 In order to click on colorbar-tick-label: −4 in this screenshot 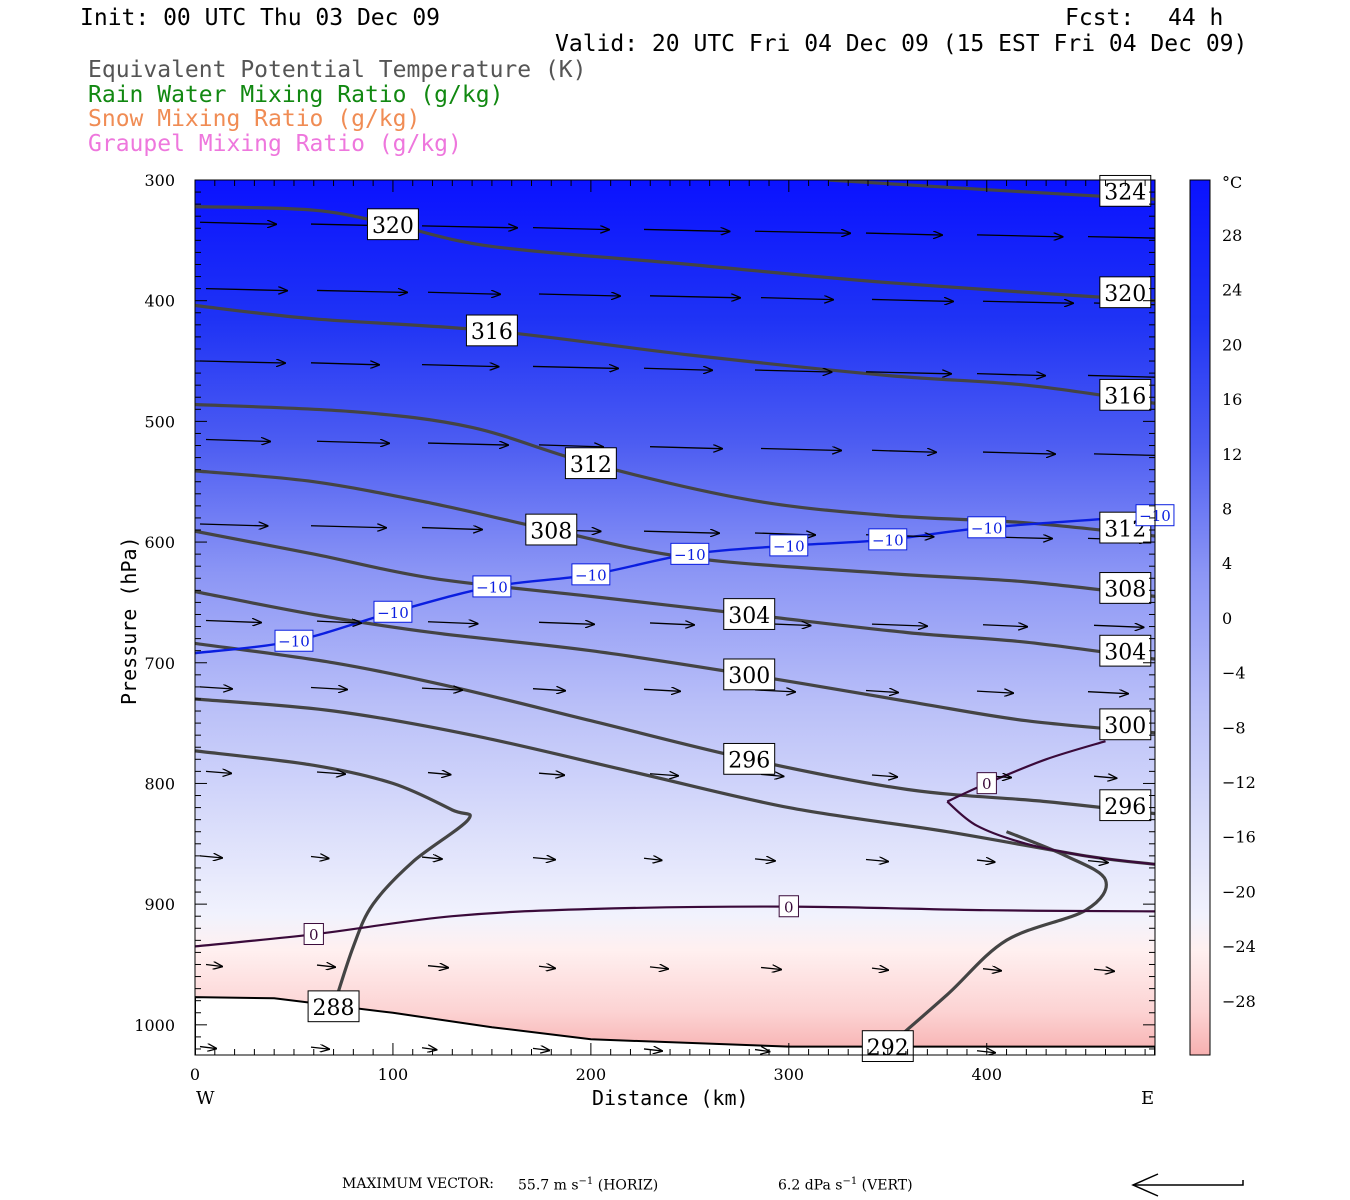, I will do `click(1234, 673)`.